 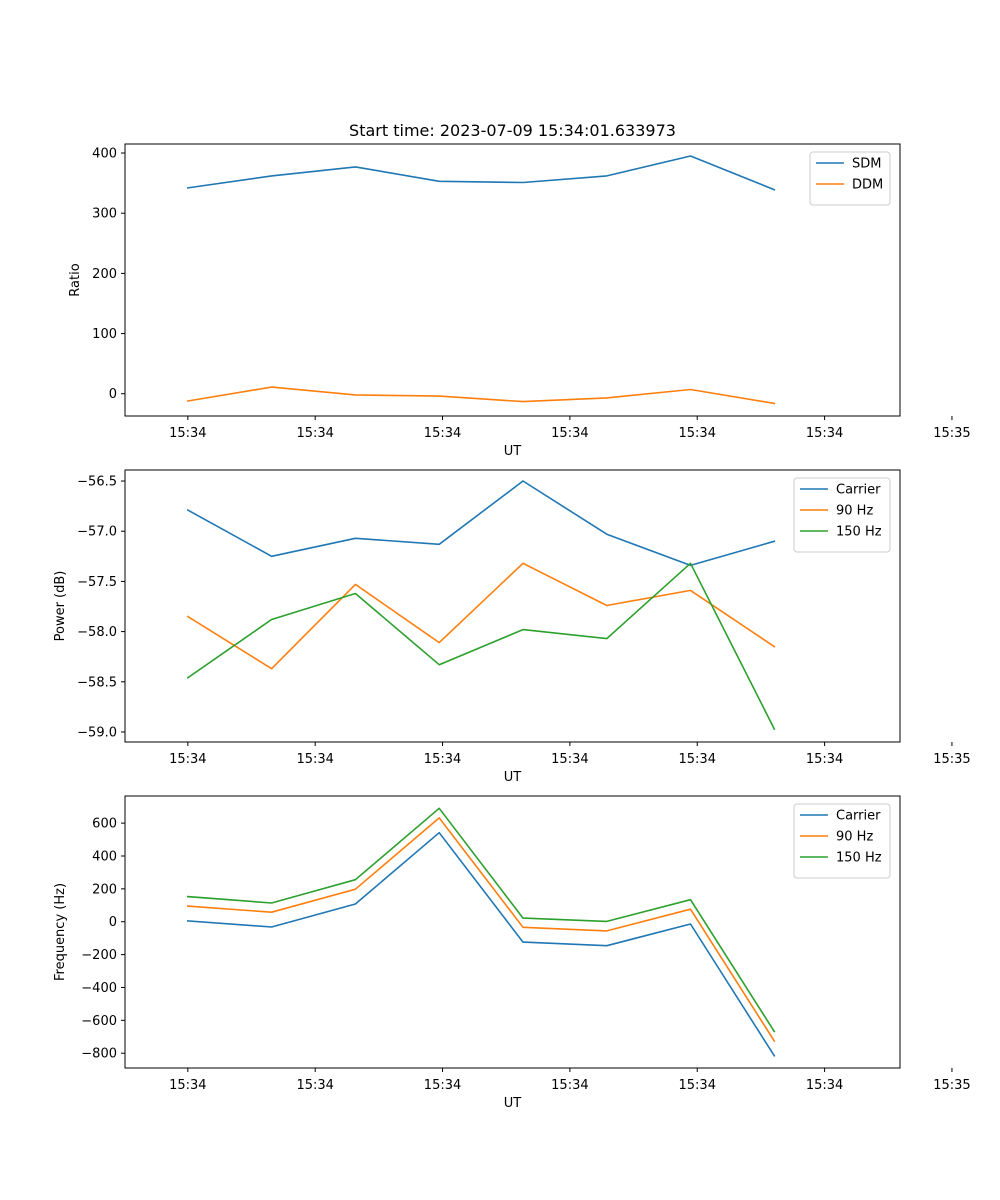 What do you see at coordinates (866, 164) in the screenshot?
I see `legend-entry-label: SDM` at bounding box center [866, 164].